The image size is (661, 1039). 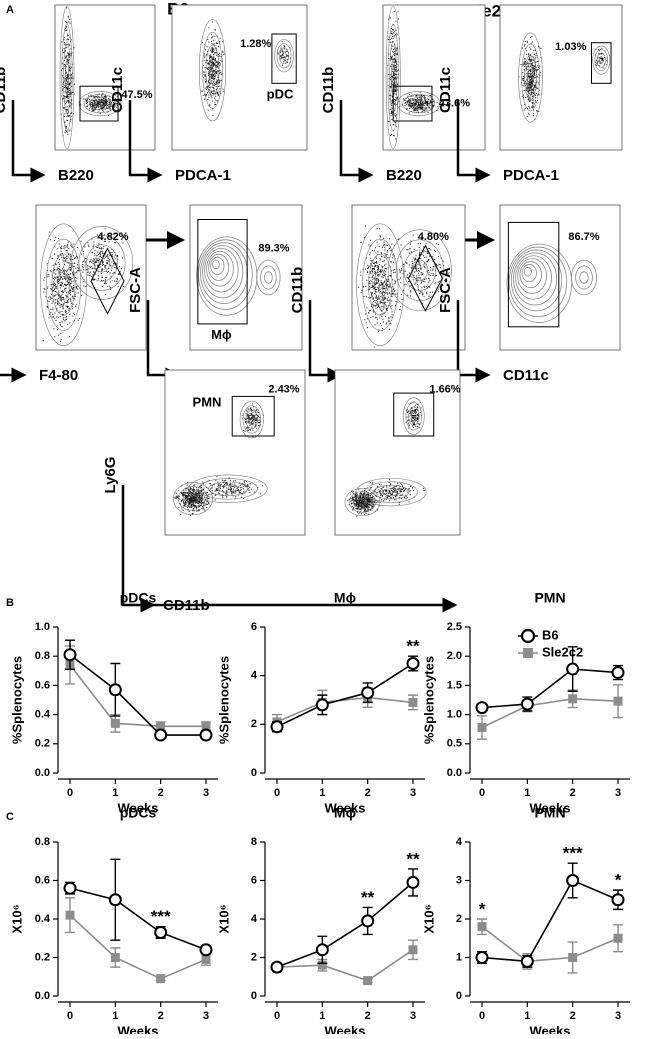 I want to click on significance: **, so click(x=368, y=897).